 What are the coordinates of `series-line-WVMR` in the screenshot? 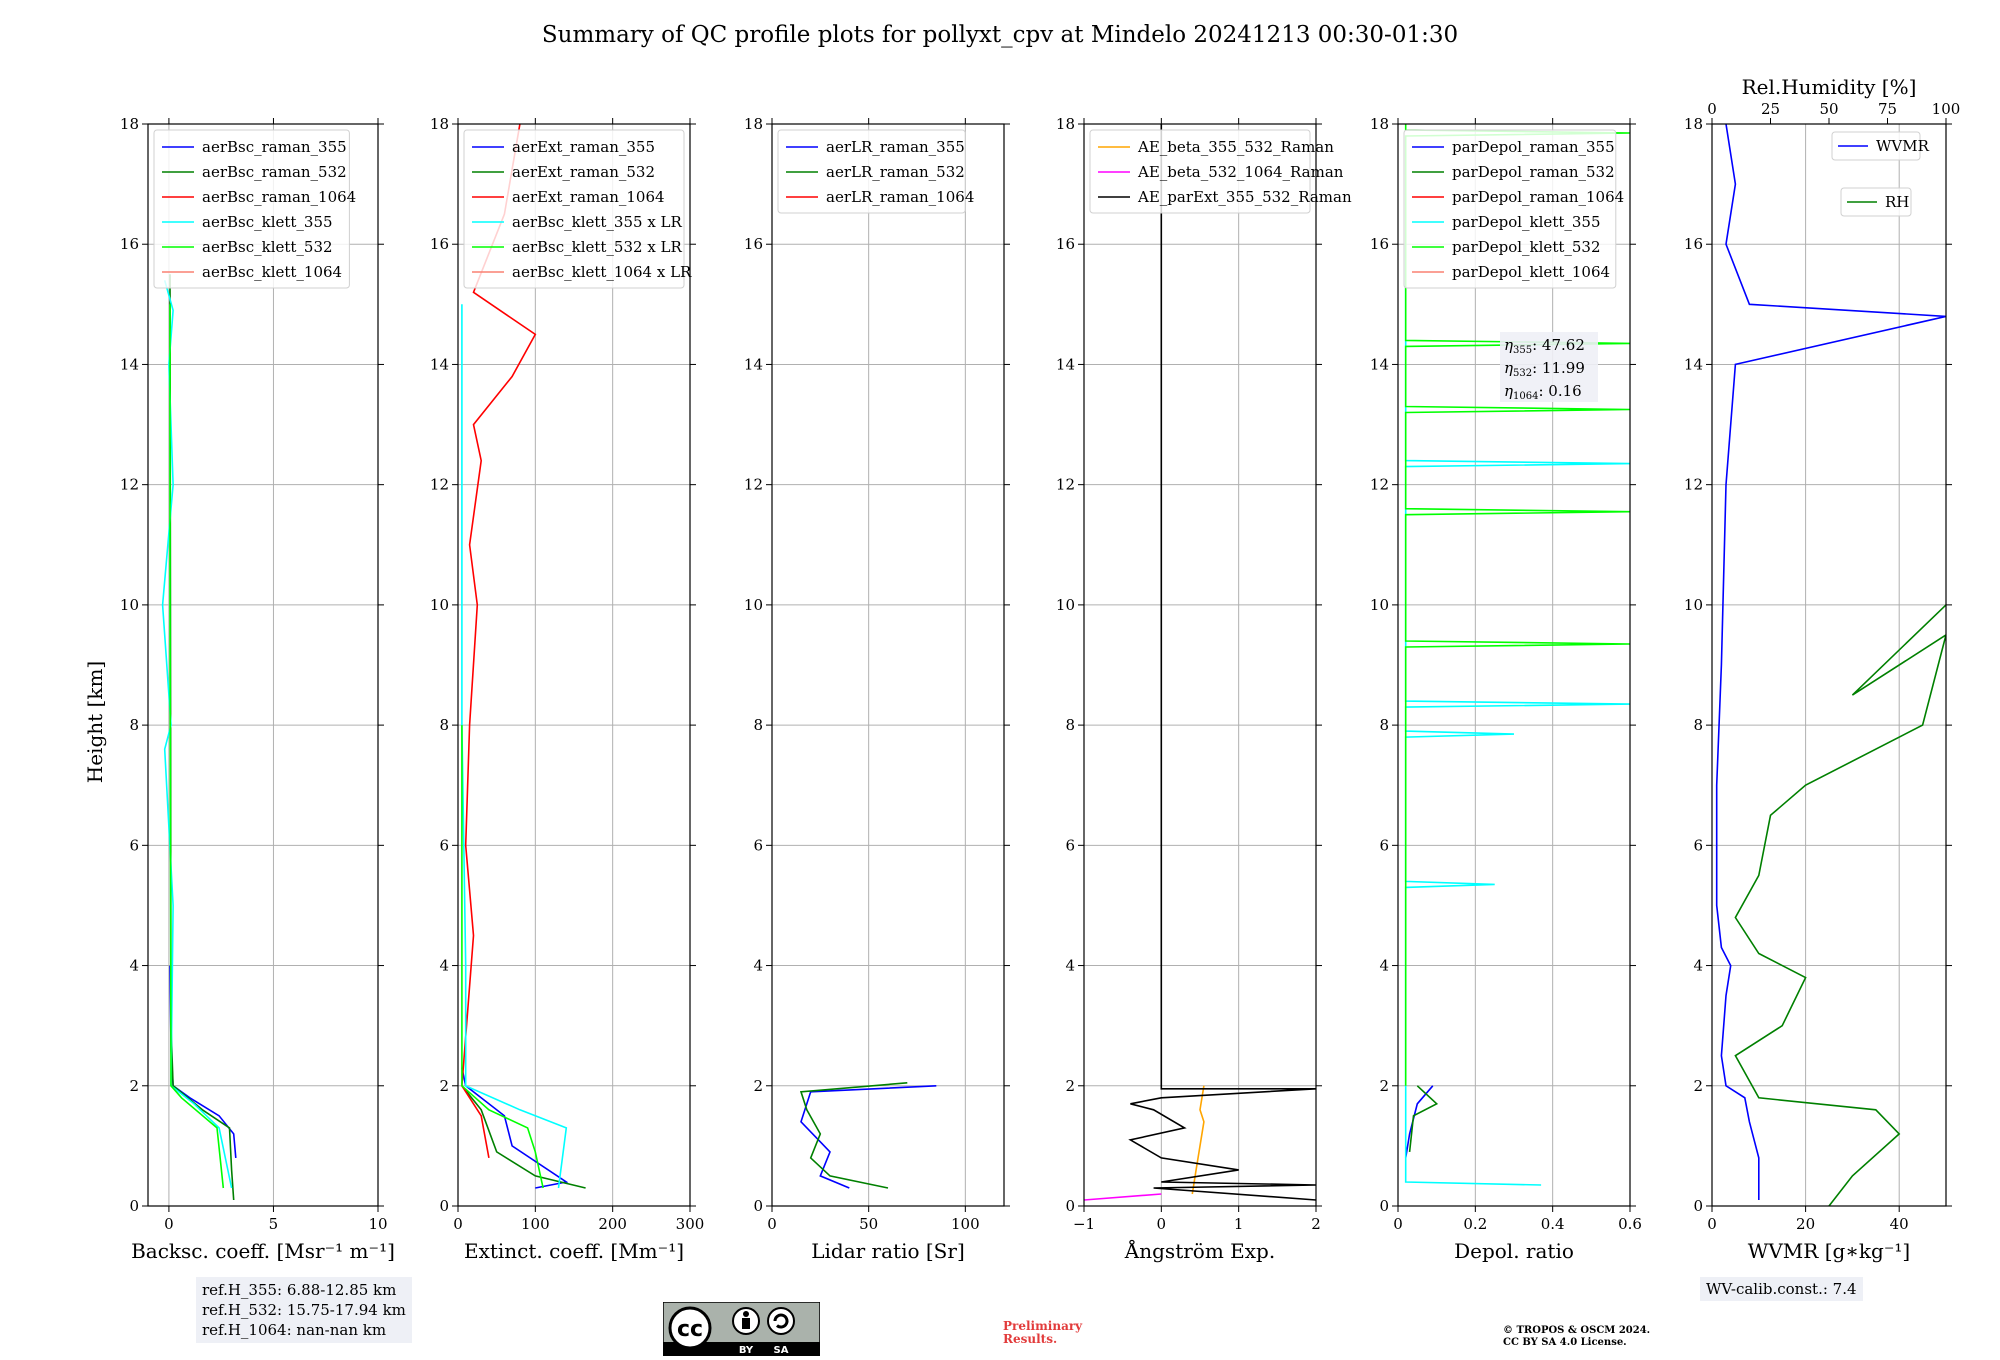 It's located at (1830, 662).